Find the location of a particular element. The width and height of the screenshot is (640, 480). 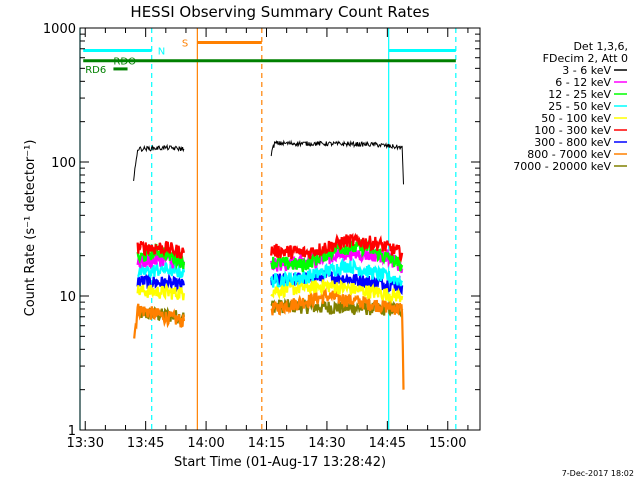

chart-title: HESSI Observing Summary Count Rates is located at coordinates (279, 12).